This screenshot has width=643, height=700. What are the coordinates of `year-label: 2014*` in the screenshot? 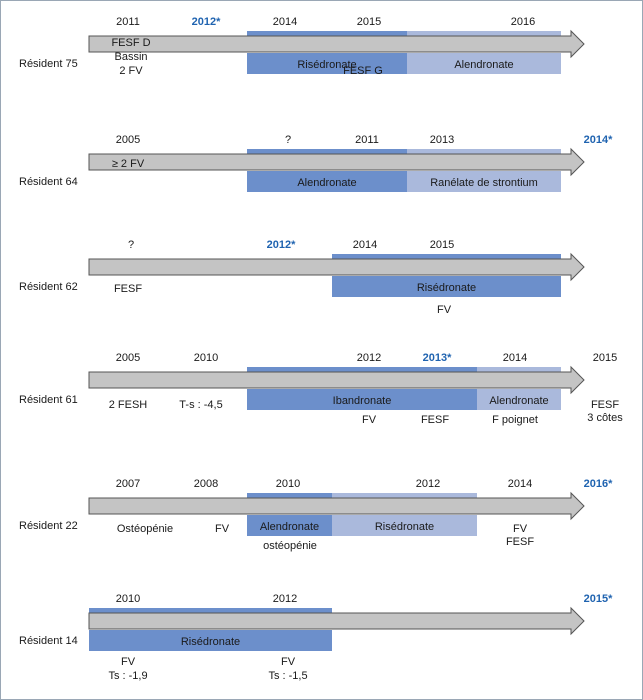 It's located at (598, 140).